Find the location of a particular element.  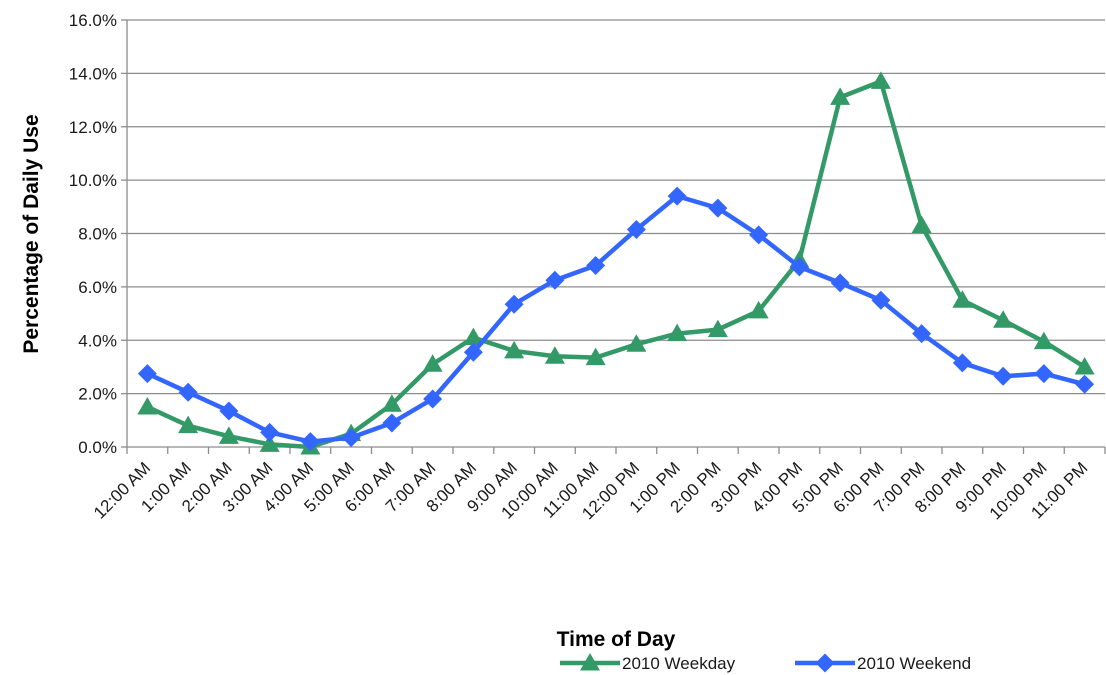

legend: 2010 Weekday 2010 Weekend is located at coordinates (765, 663).